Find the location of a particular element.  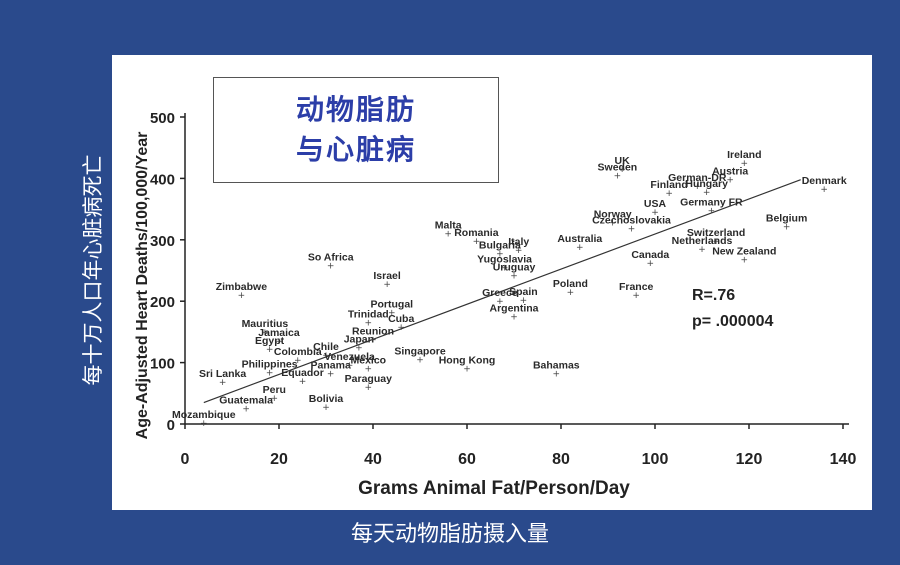

data-point-label: Japan is located at coordinates (359, 339).